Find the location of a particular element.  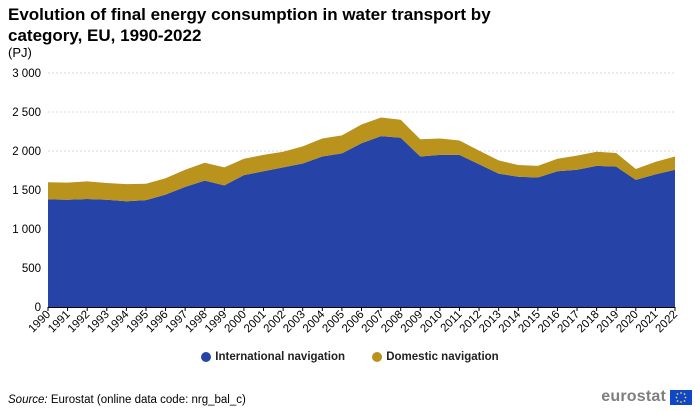

x-tick-label: 2022 is located at coordinates (667, 322).